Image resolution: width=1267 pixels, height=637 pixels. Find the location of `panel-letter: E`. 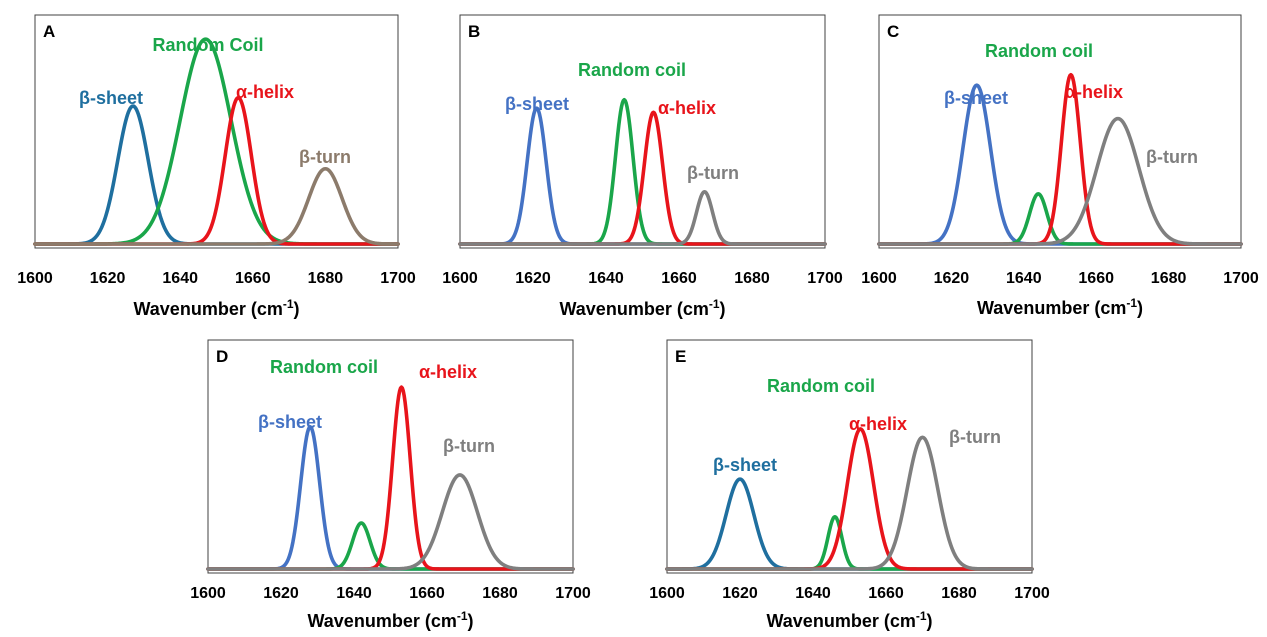

panel-letter: E is located at coordinates (680, 356).